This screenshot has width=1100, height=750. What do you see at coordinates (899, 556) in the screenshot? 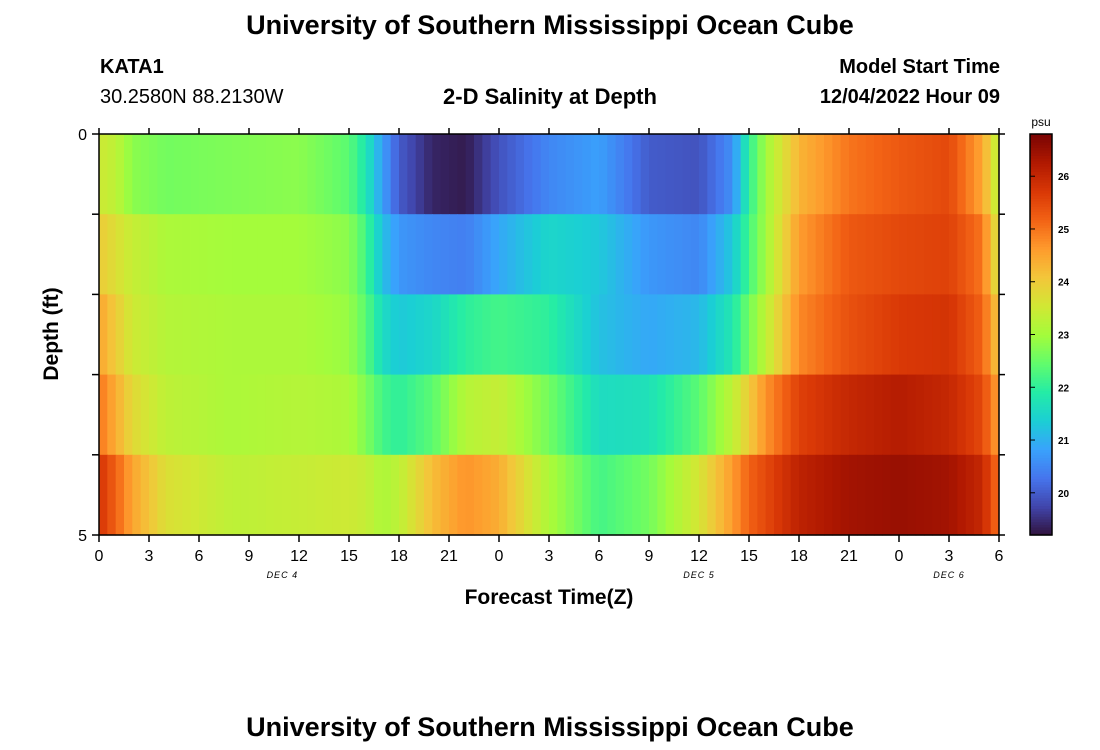
I see `x-tick-label: 0` at bounding box center [899, 556].